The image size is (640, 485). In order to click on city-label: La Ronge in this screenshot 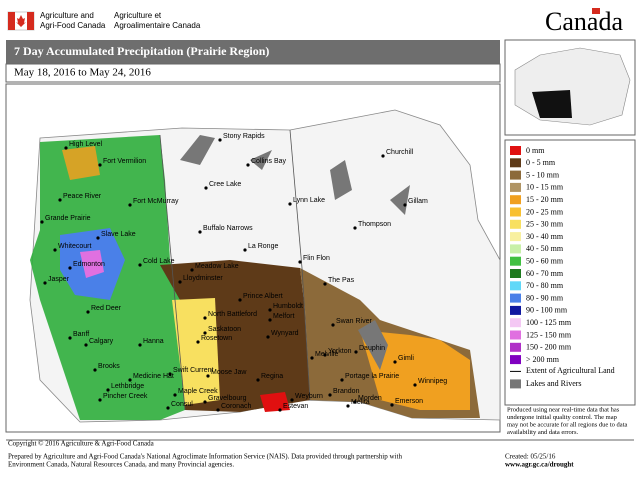, I will do `click(263, 246)`.